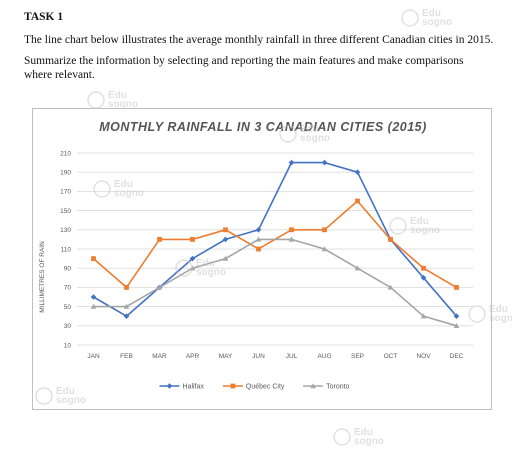 The height and width of the screenshot is (454, 512). Describe the element at coordinates (258, 356) in the screenshot. I see `x-tick-label: JUN` at that location.